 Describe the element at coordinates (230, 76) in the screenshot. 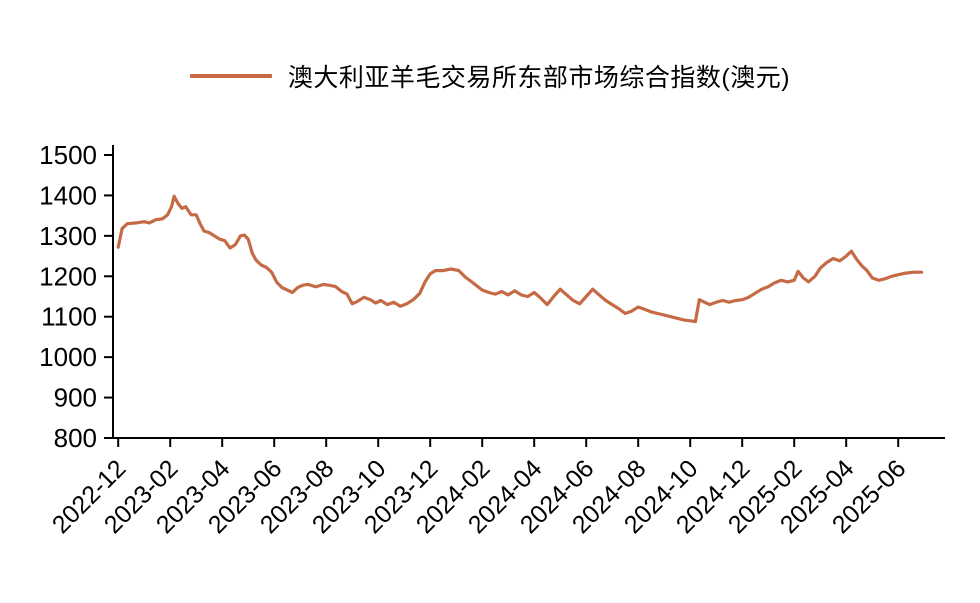

I see `legend-line-swatch` at that location.